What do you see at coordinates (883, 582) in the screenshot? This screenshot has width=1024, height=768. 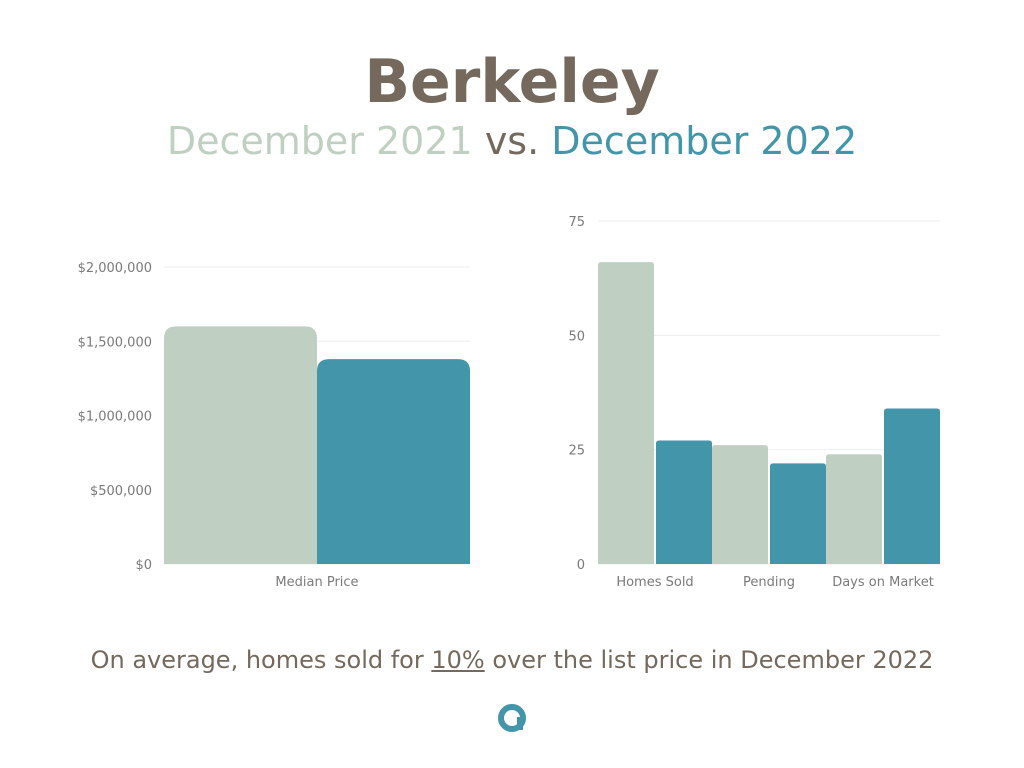 I see `activity-chart-category-label: Days on Market` at bounding box center [883, 582].